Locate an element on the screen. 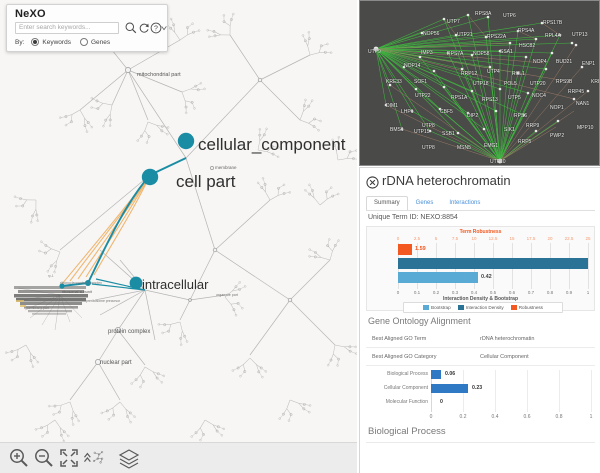 This screenshot has width=600, height=473. legend-swatch-bootstrap is located at coordinates (426, 307).